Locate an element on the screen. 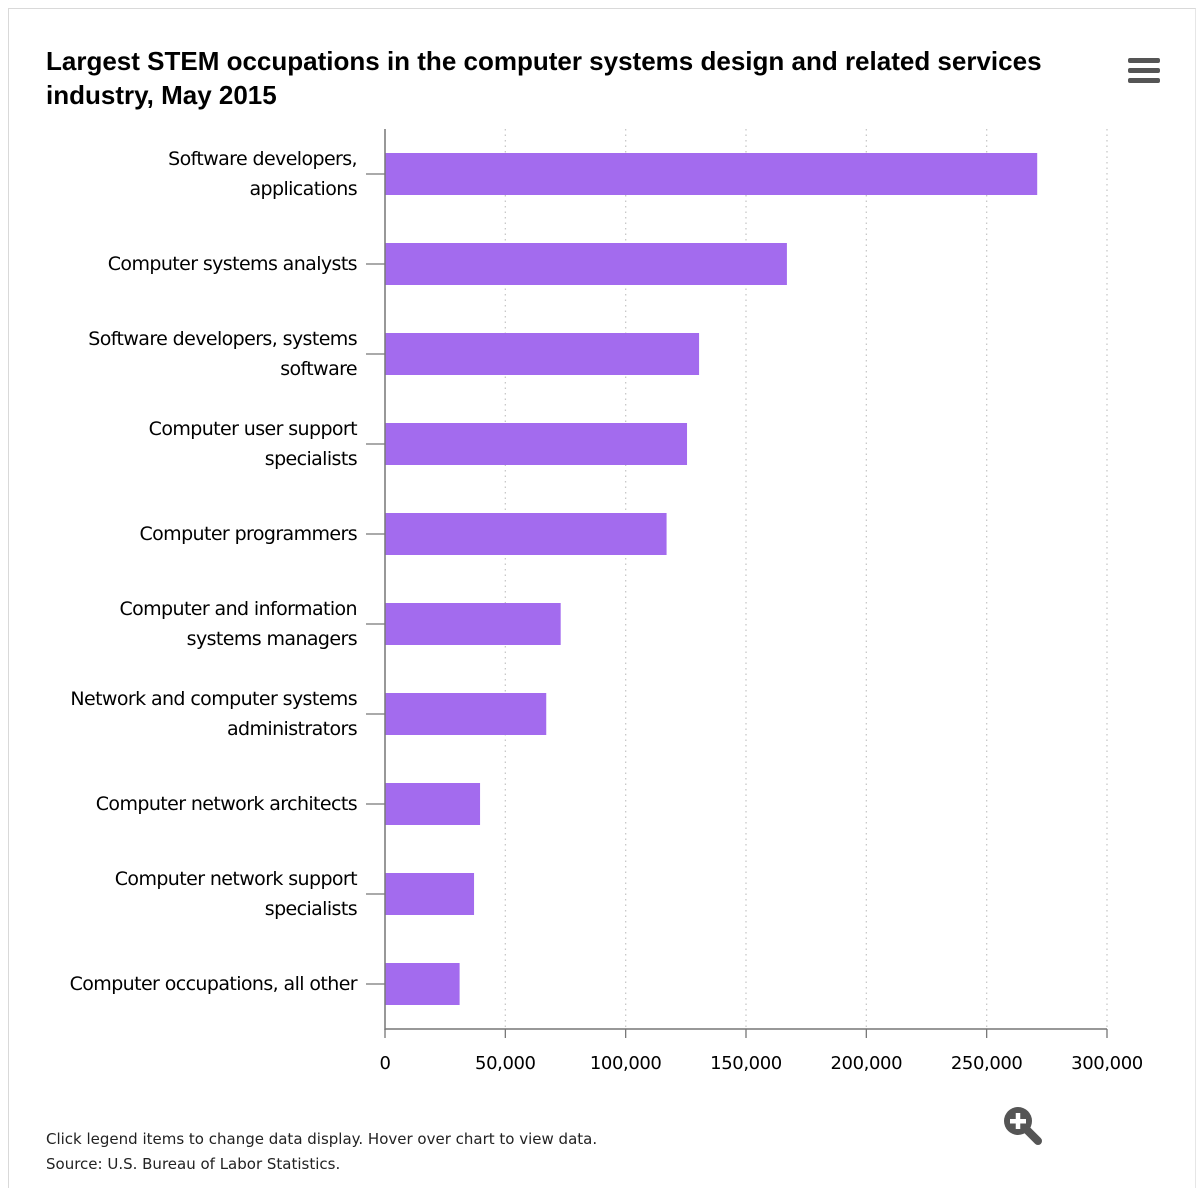 This screenshot has width=1204, height=1197. category-label-line: administrators is located at coordinates (292, 729).